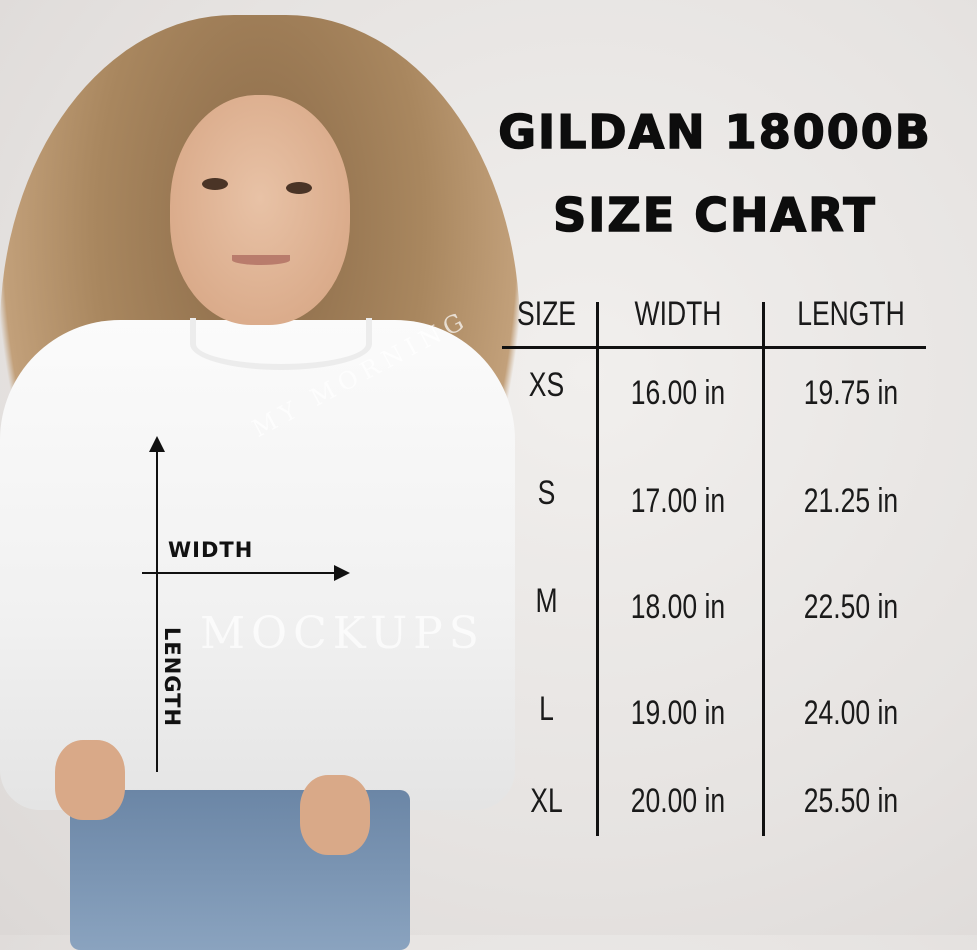 The height and width of the screenshot is (950, 977). I want to click on cell-length: 24.00 in, so click(851, 713).